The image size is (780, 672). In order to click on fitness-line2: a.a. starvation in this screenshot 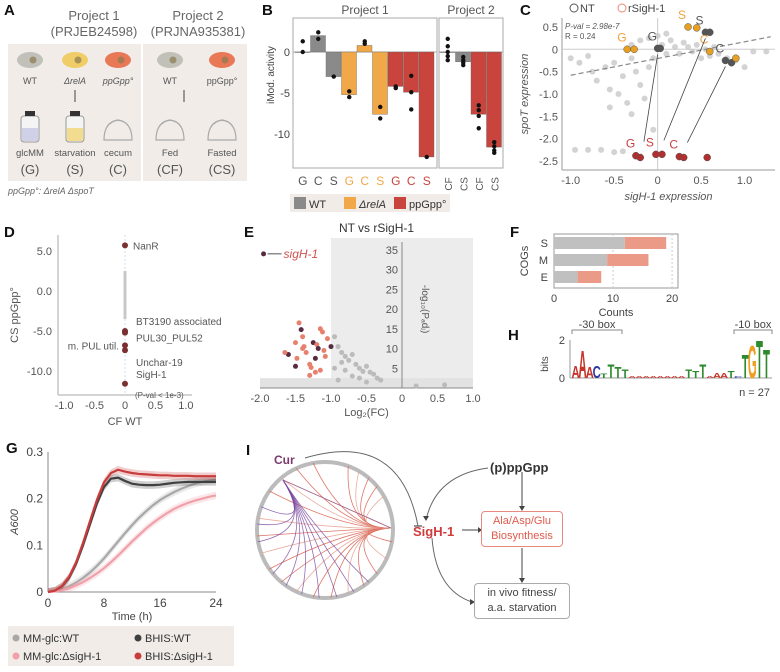, I will do `click(522, 608)`.